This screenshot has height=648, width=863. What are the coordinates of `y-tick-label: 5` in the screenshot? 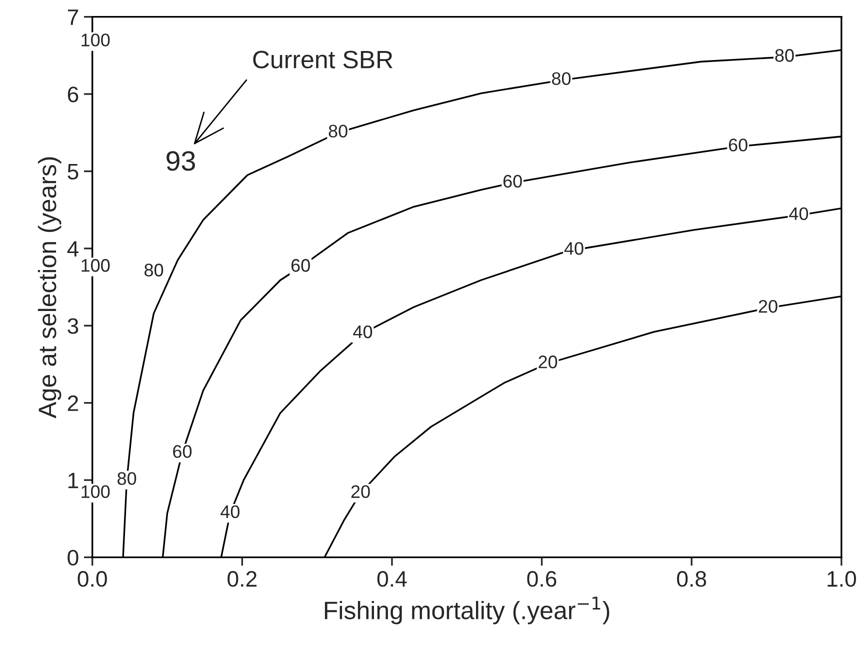 It's located at (73, 172).